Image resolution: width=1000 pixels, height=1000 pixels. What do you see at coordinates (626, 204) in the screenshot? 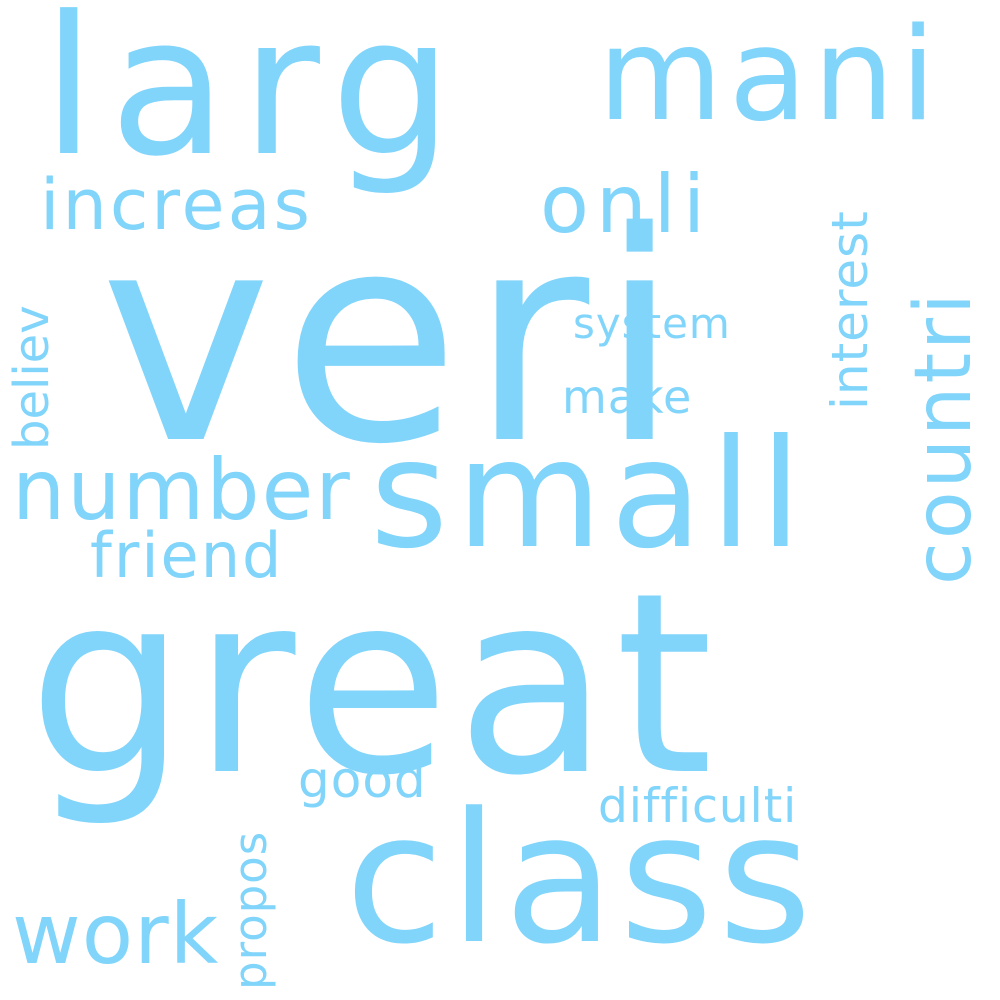
I see `word-onli: onli` at bounding box center [626, 204].